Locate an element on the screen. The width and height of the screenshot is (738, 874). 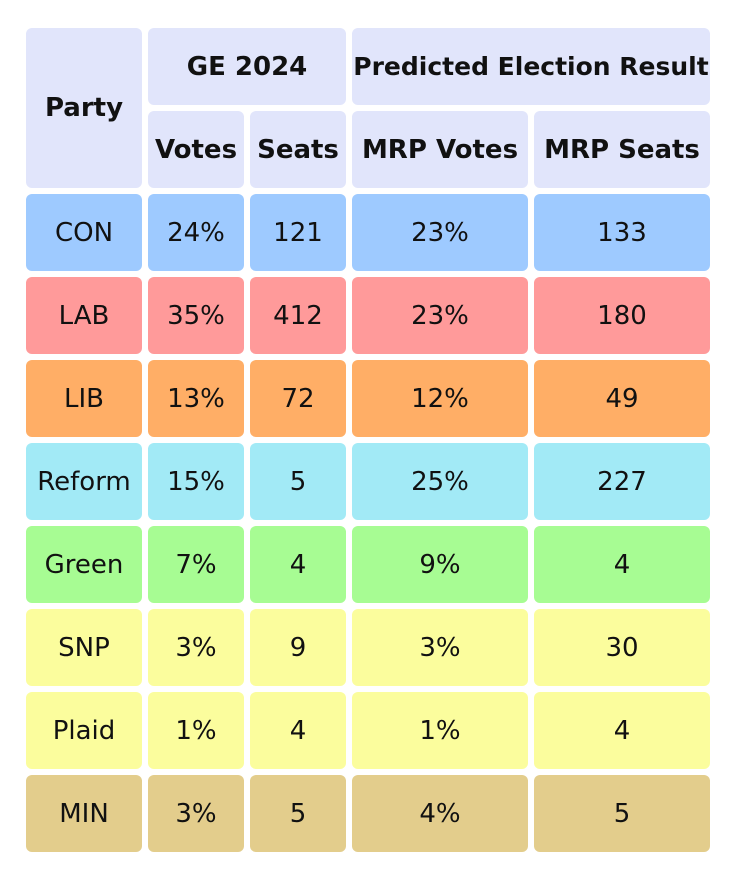
mrp-votes-cell: 1% is located at coordinates (440, 730).